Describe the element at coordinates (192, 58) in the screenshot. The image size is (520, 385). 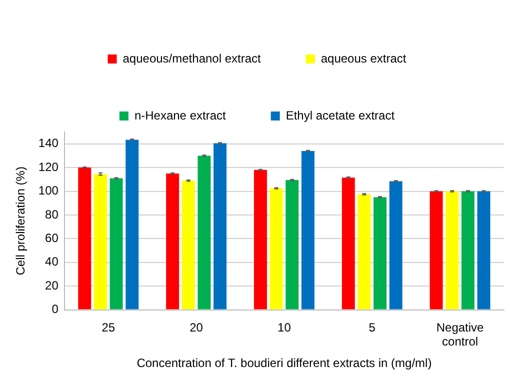
I see `legend-label: aqueous/methanol extract` at that location.